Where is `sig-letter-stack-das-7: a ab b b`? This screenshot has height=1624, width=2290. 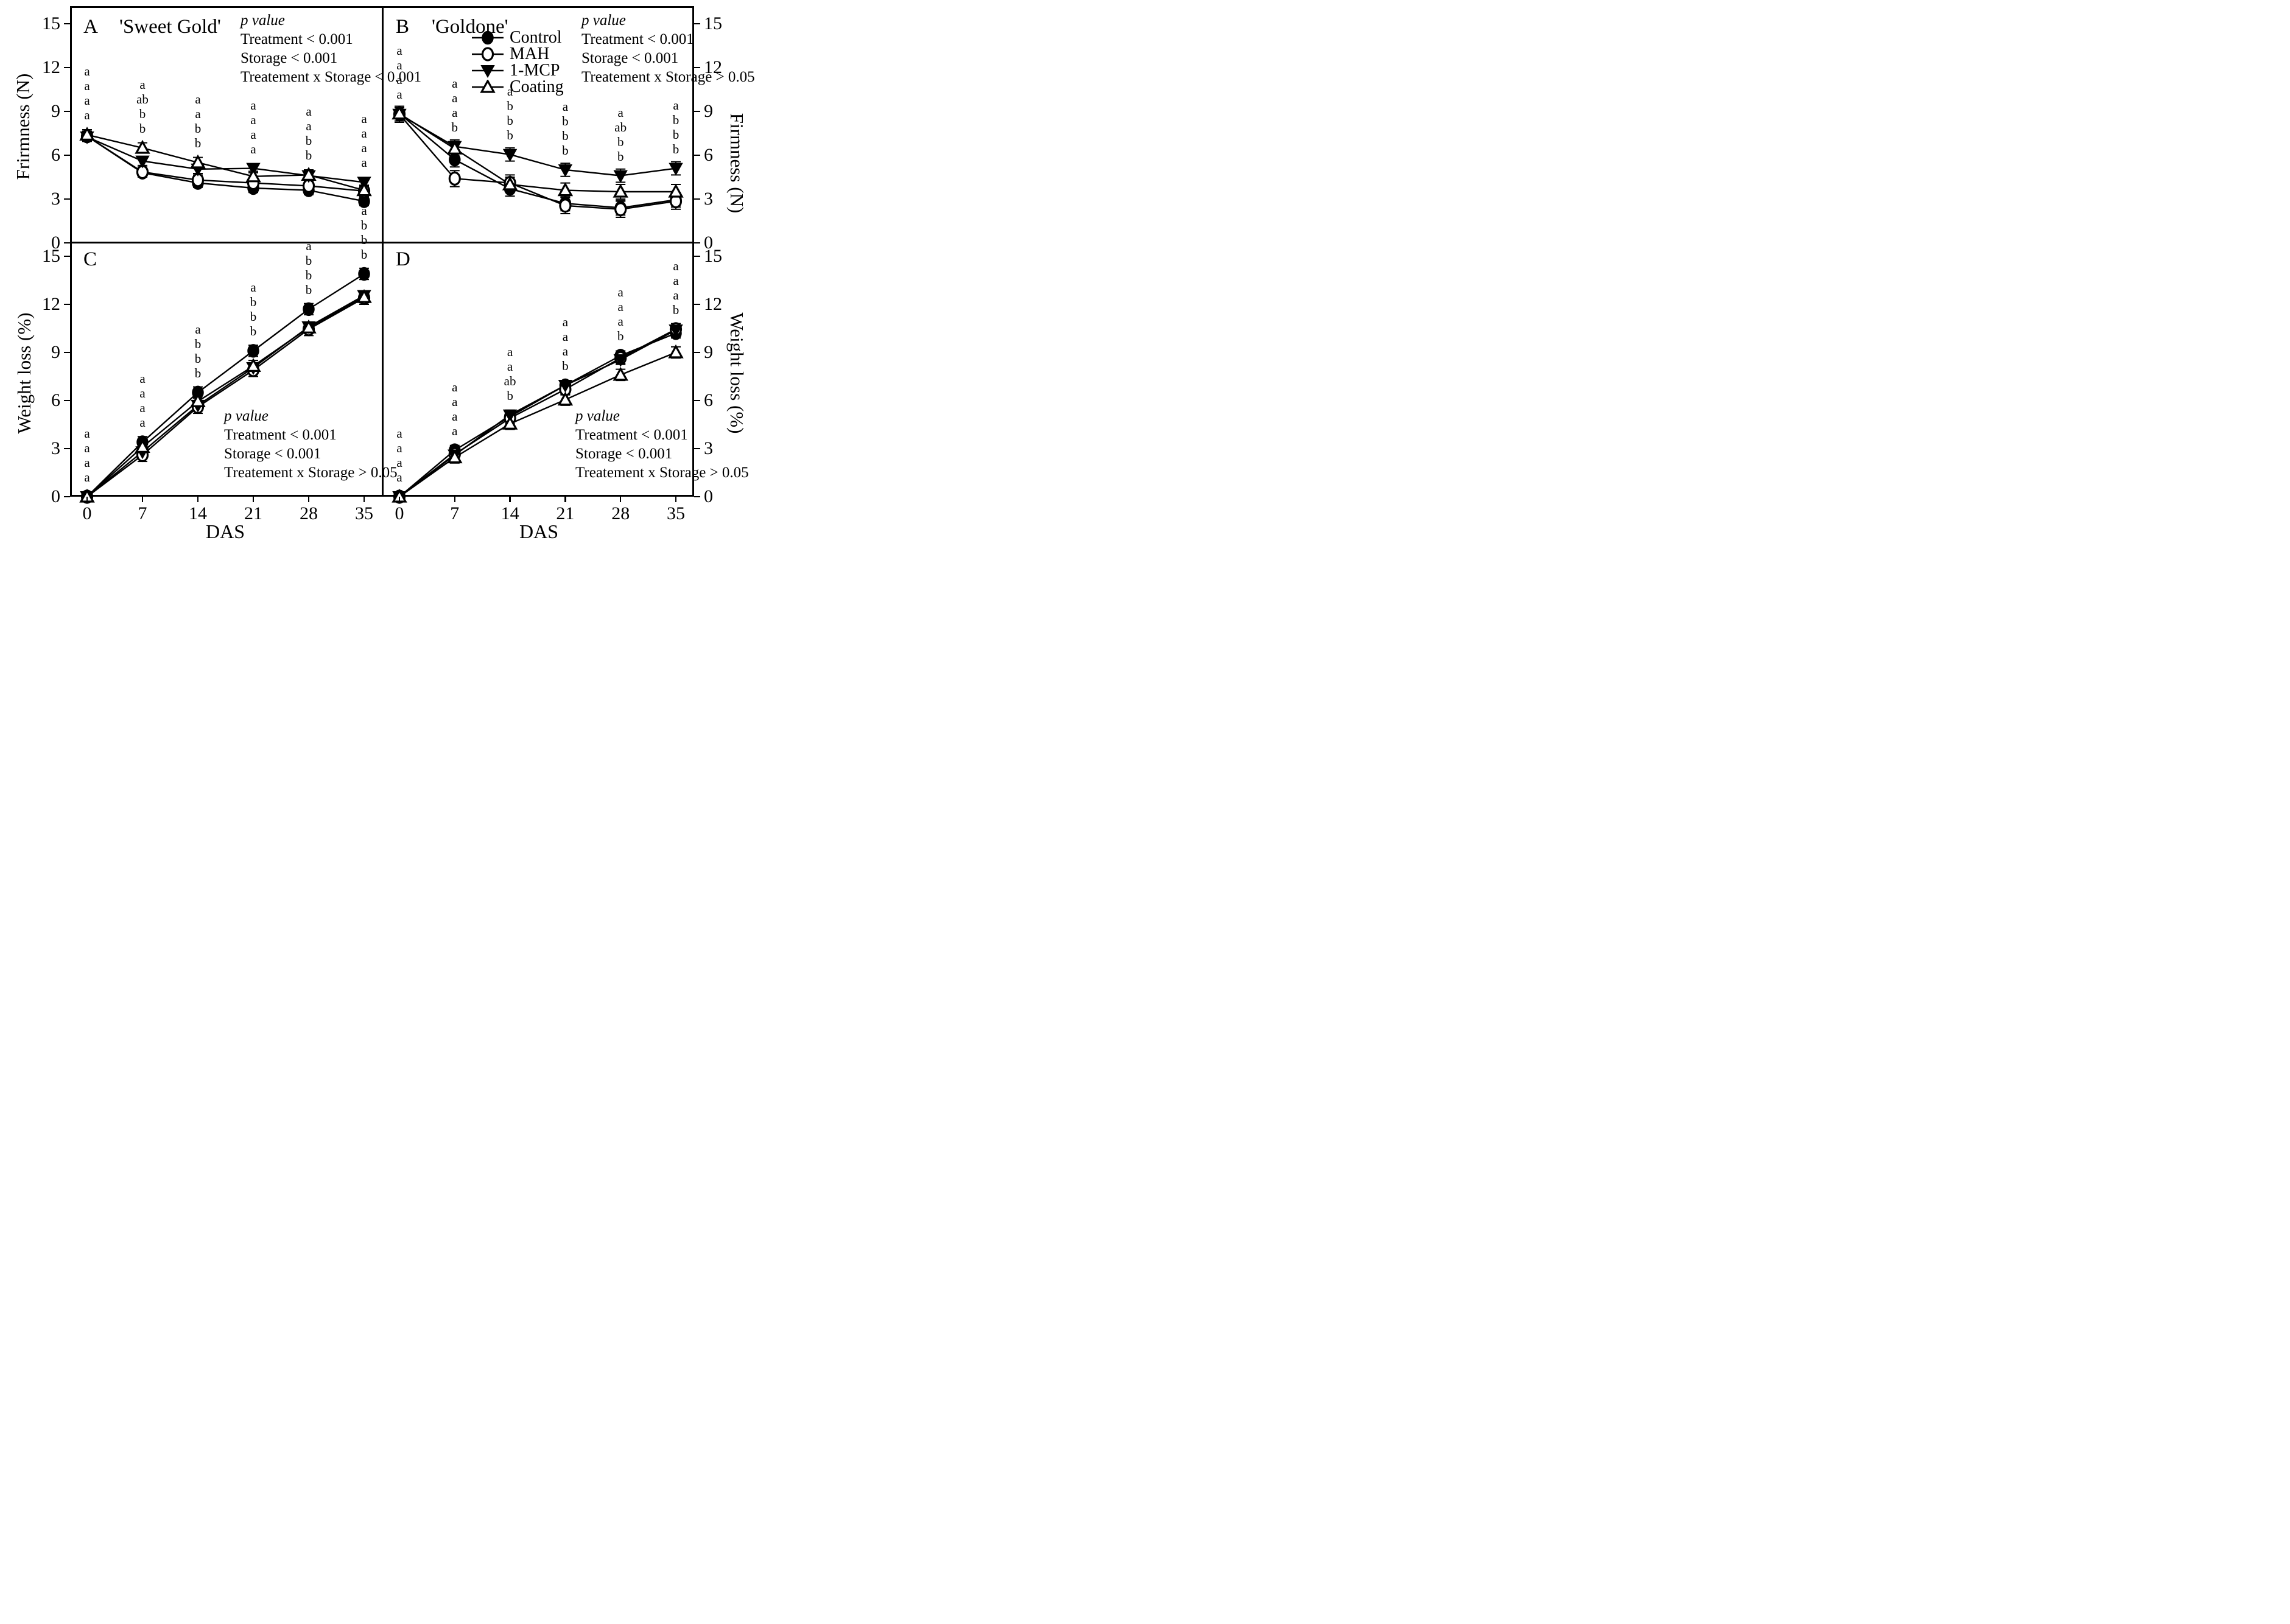 sig-letter-stack-das-7: a ab b b is located at coordinates (142, 106).